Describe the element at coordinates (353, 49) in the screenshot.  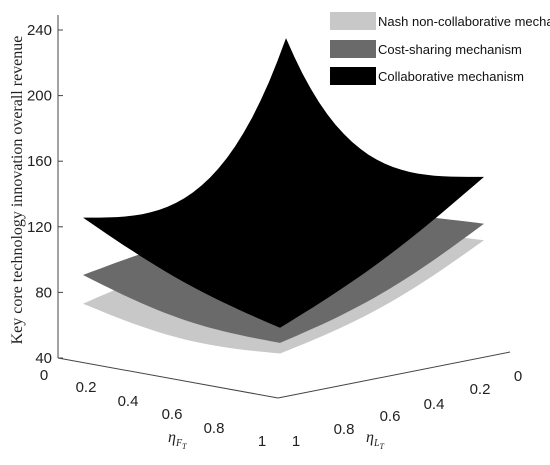
I see `legend-swatch-cost-sharing` at that location.